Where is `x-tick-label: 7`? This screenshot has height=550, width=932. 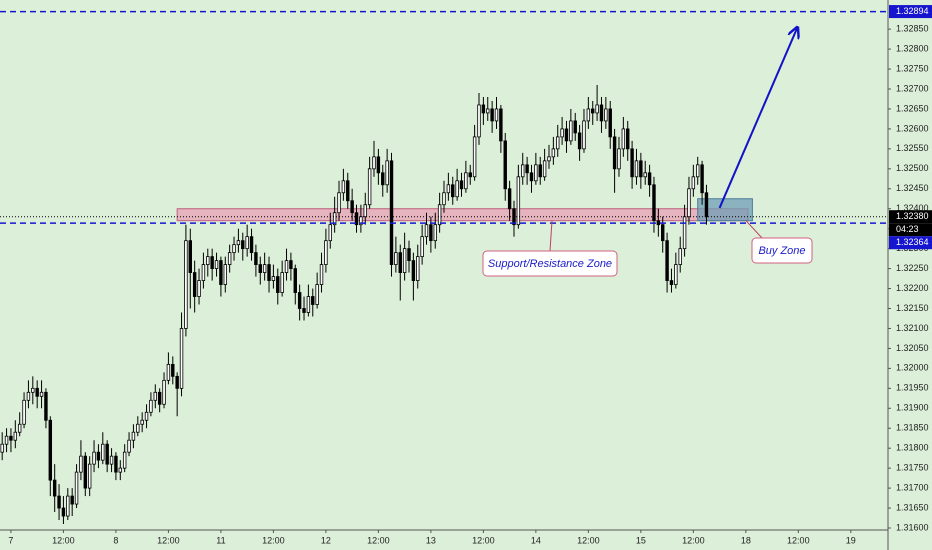 x-tick-label: 7 is located at coordinates (10, 540).